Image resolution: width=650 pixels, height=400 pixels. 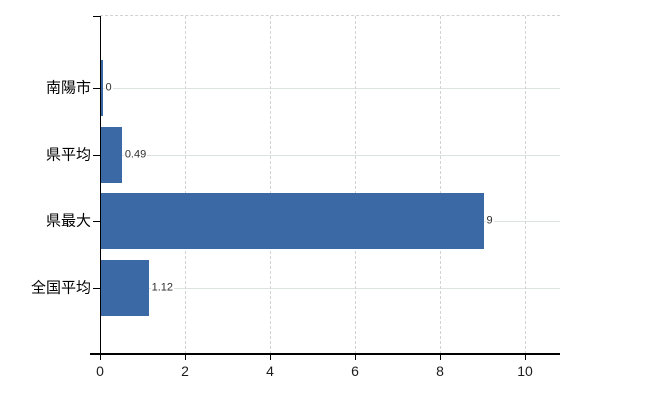 I want to click on x-axis-tick-label: 6, so click(x=355, y=371).